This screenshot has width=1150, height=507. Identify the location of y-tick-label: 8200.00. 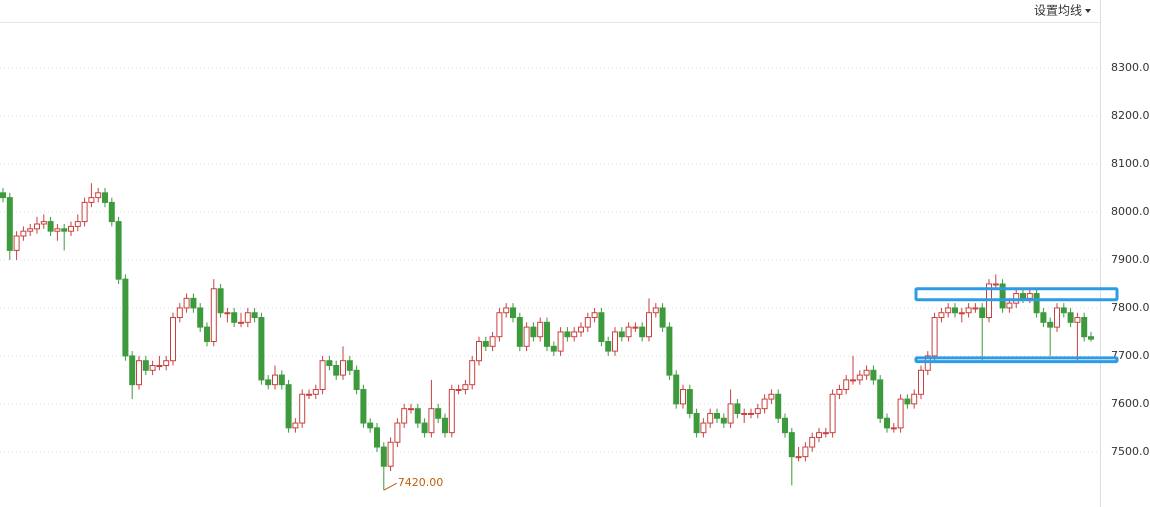
(1130, 115).